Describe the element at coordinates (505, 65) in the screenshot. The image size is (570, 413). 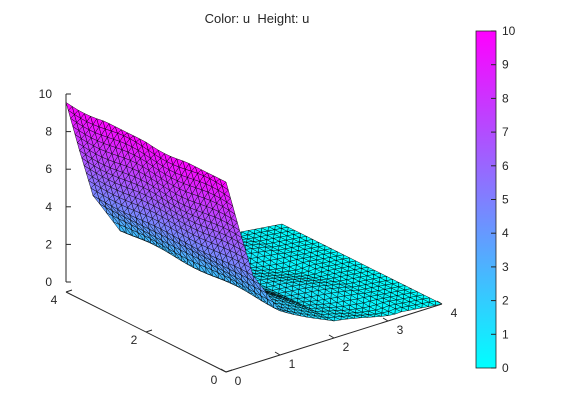
I see `colorbar-tick-label: 9` at that location.